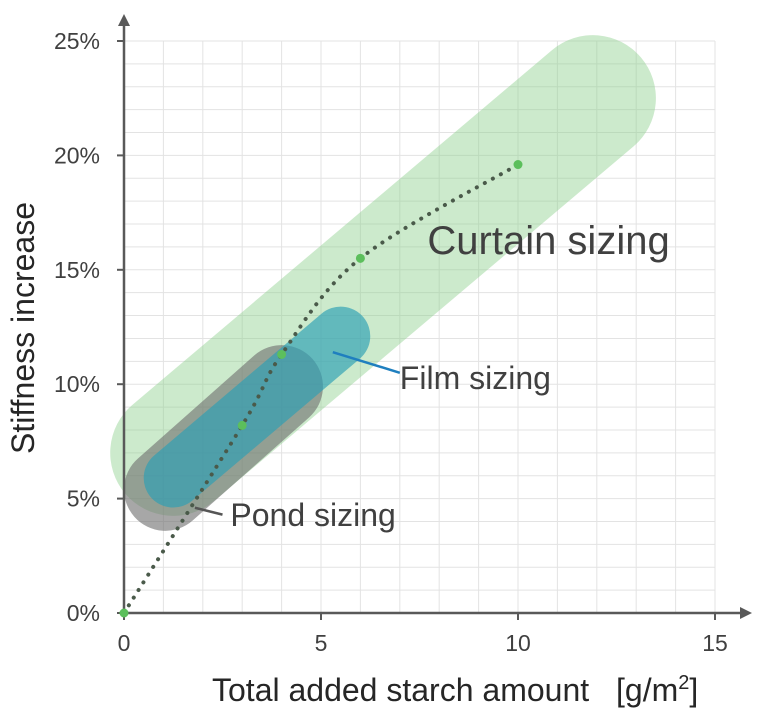  I want to click on x-axis-title-unit-close: ], so click(693, 690).